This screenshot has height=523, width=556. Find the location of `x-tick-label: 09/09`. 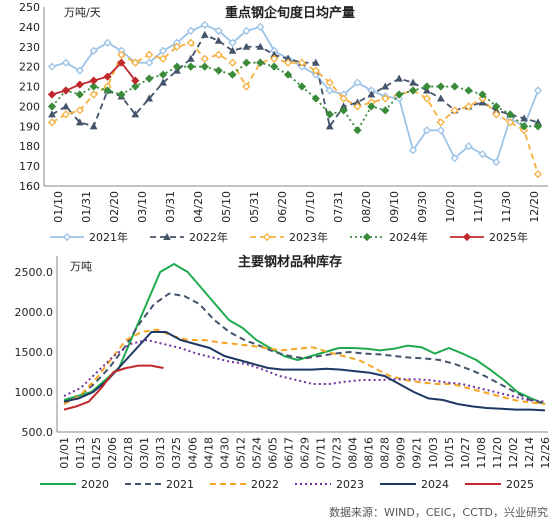

x-tick-label: 09/09 is located at coordinates (401, 453).